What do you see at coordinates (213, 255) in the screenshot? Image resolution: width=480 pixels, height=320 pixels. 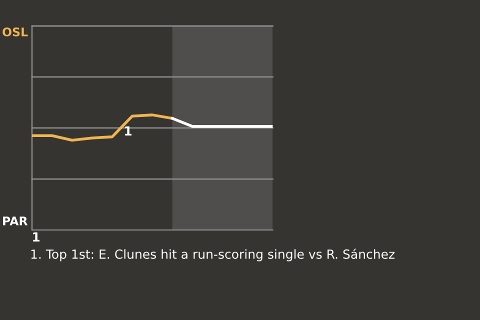 I see `text: 1. Top 1st: E. Clunes hit a run-scoring single vs R. Sánchez` at bounding box center [213, 255].